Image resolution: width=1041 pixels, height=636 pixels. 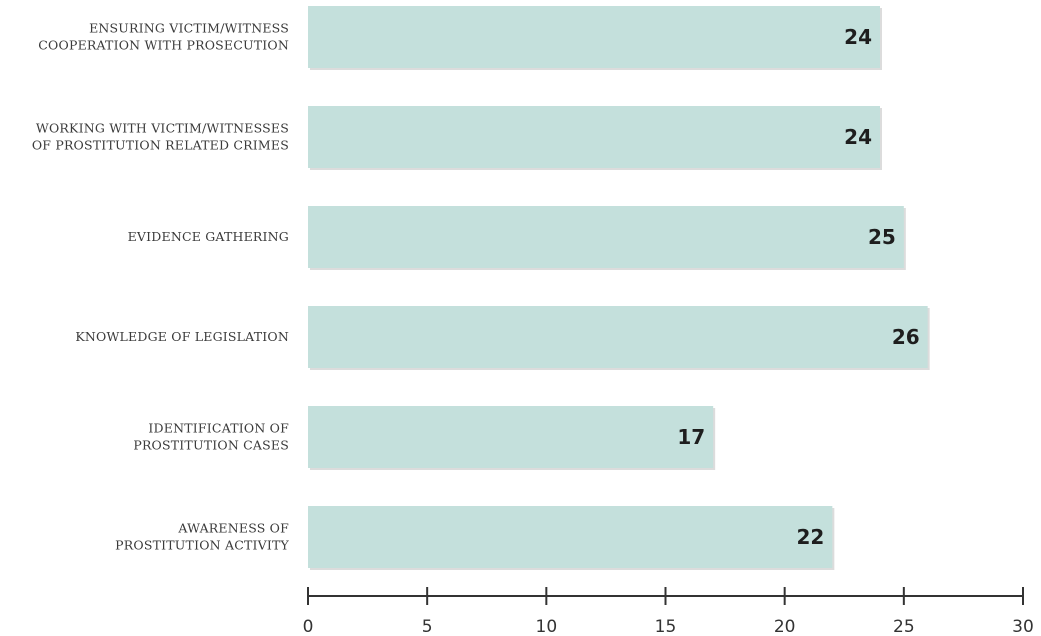 What do you see at coordinates (163, 45) in the screenshot?
I see `category-label-1-line-2: COOPERATION WITH PROSECUTION` at bounding box center [163, 45].